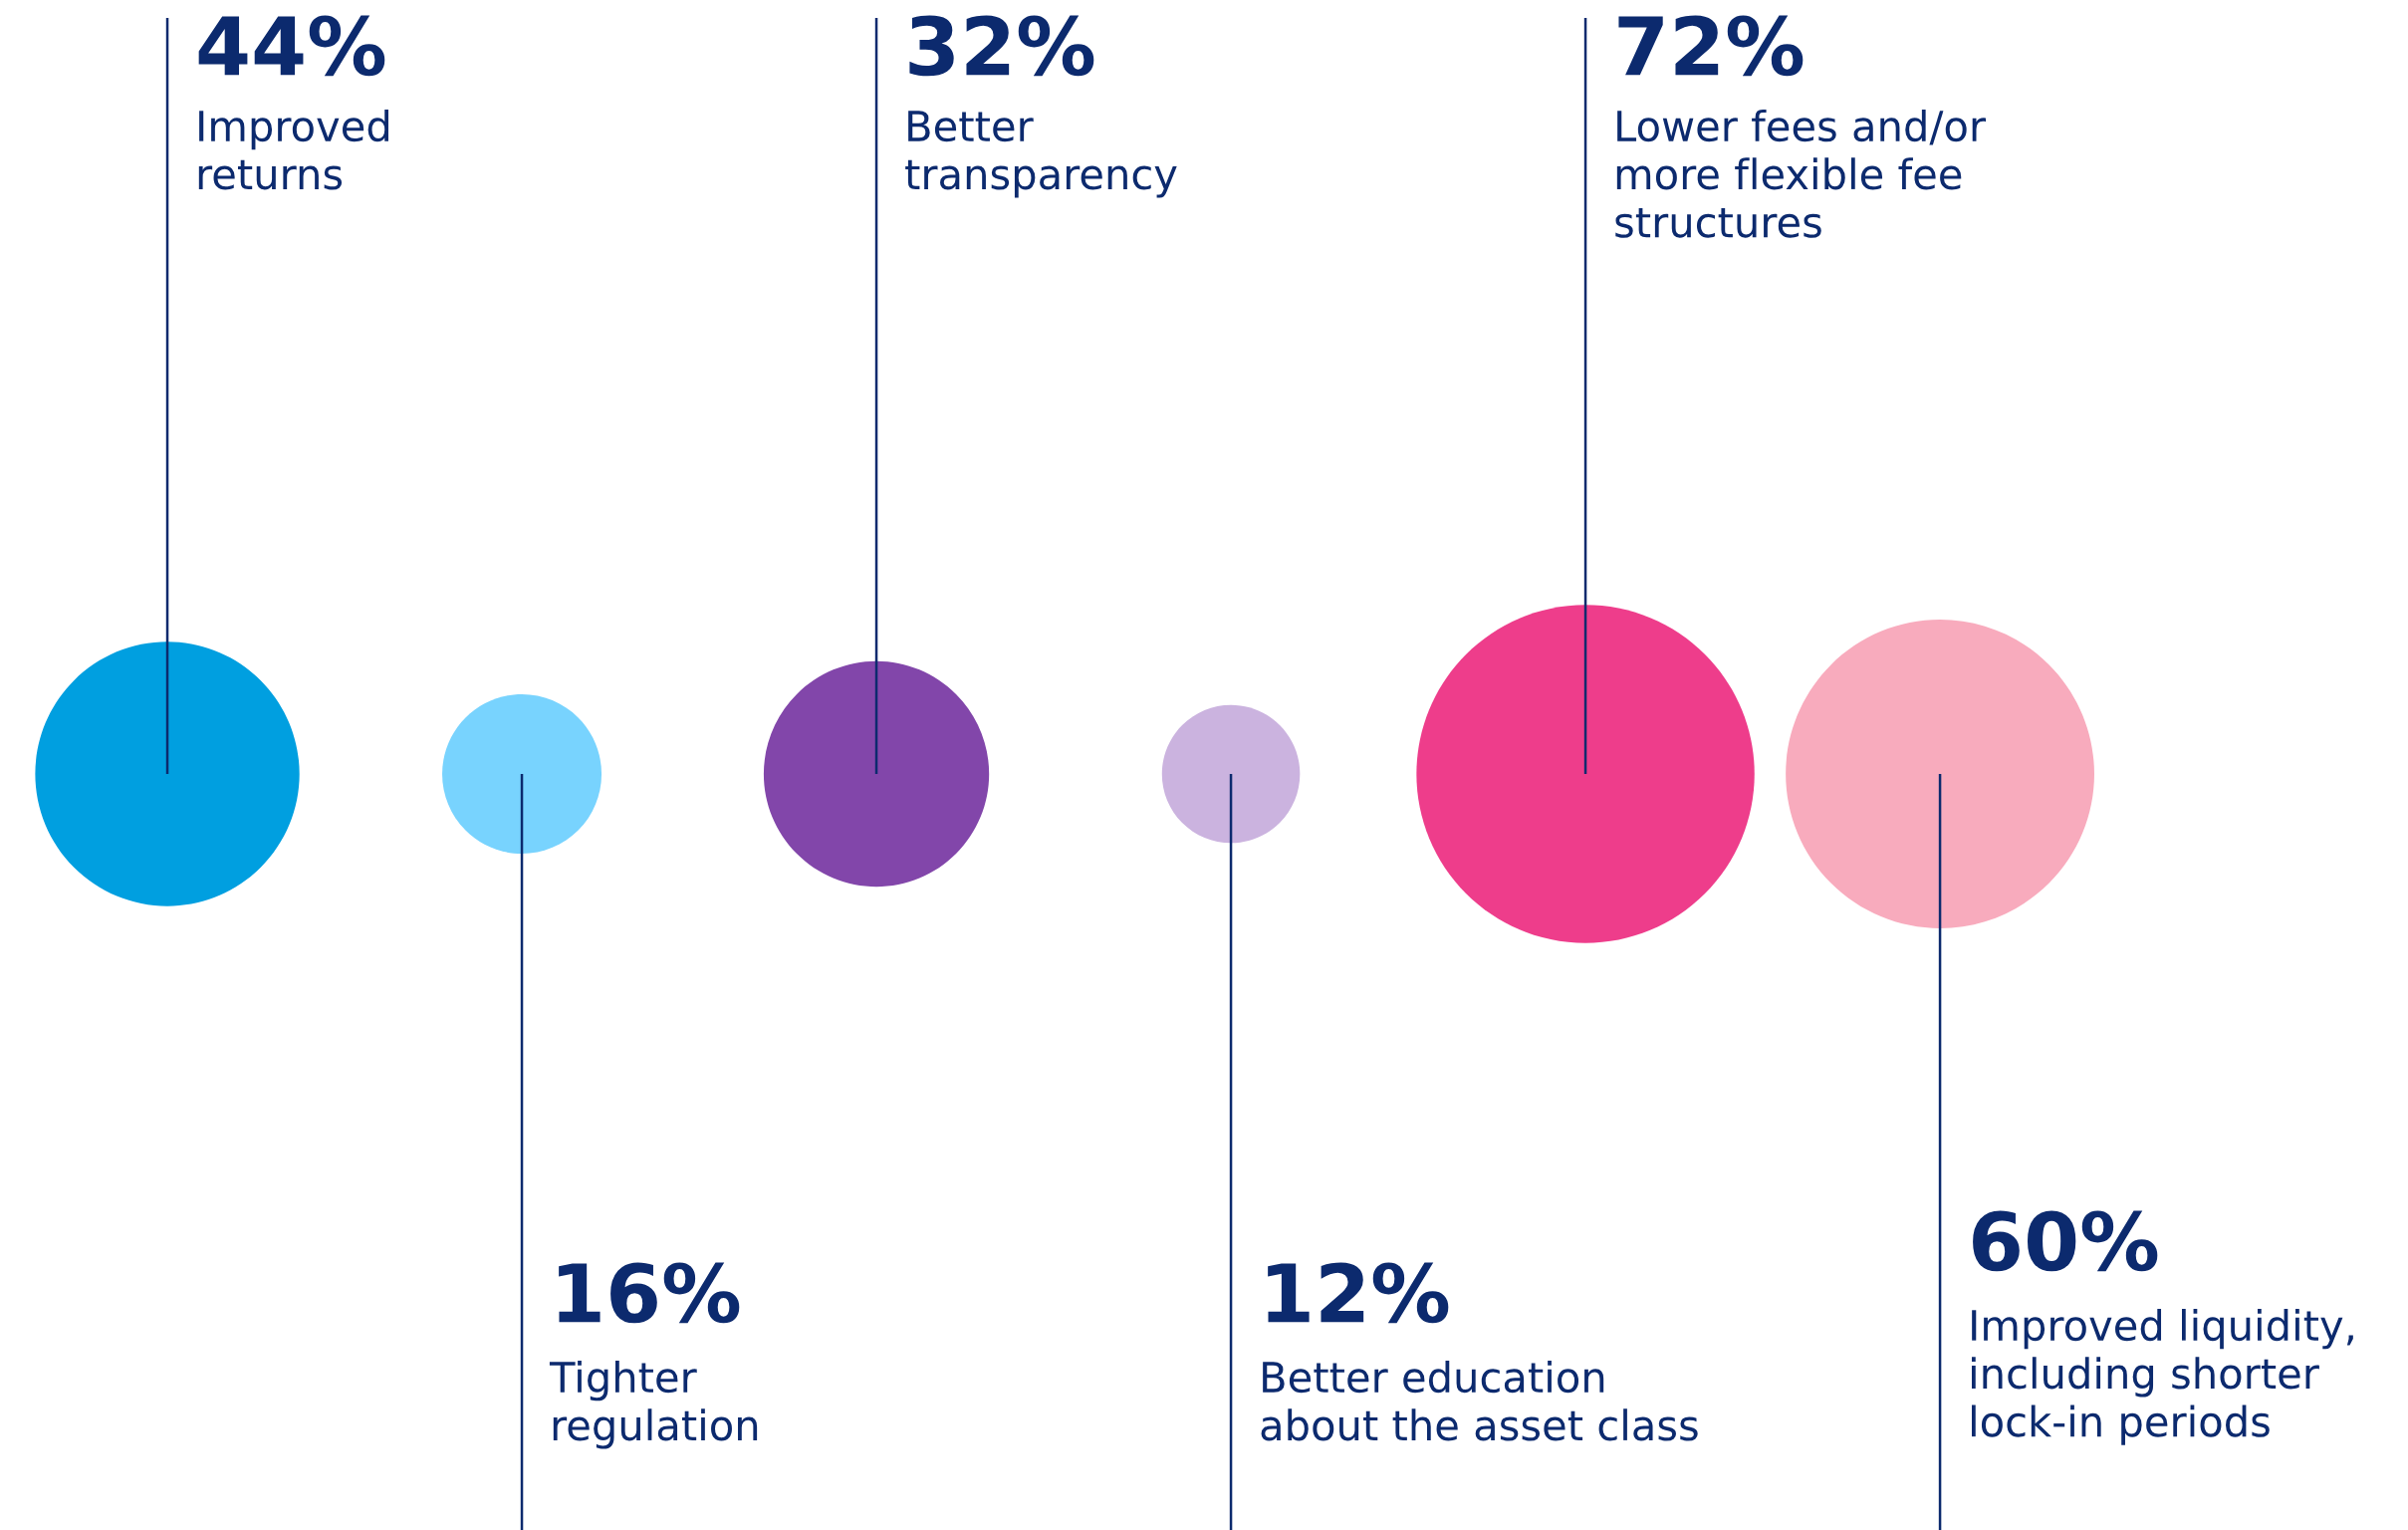  What do you see at coordinates (1801, 174) in the screenshot?
I see `category-label: Lower fees and/or more flexible fee structures` at bounding box center [1801, 174].